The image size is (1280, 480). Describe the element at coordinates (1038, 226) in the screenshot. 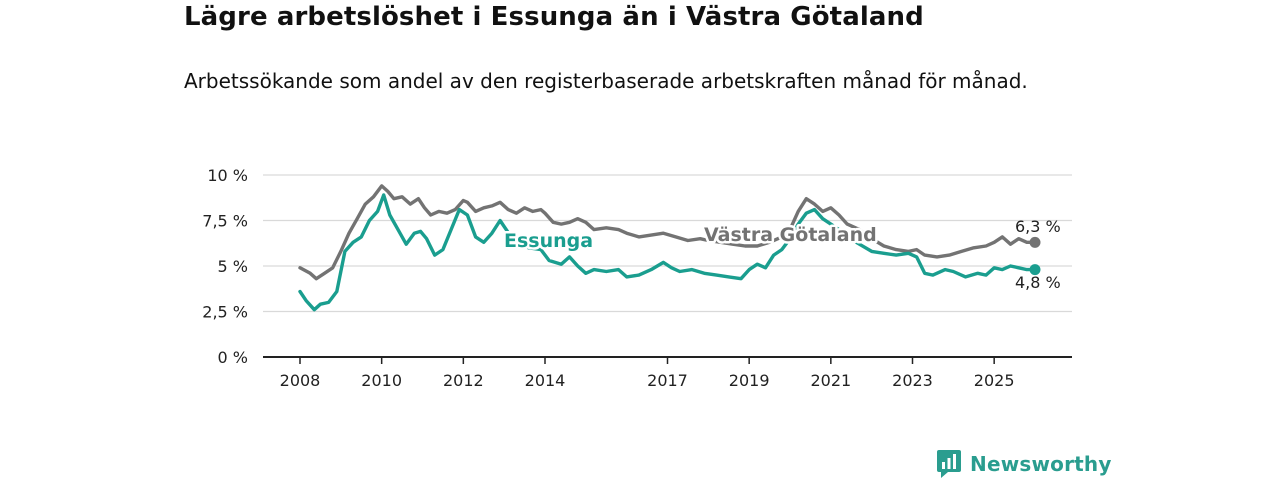

I see `end-label-vastra-gotaland: 6,3 %` at that location.